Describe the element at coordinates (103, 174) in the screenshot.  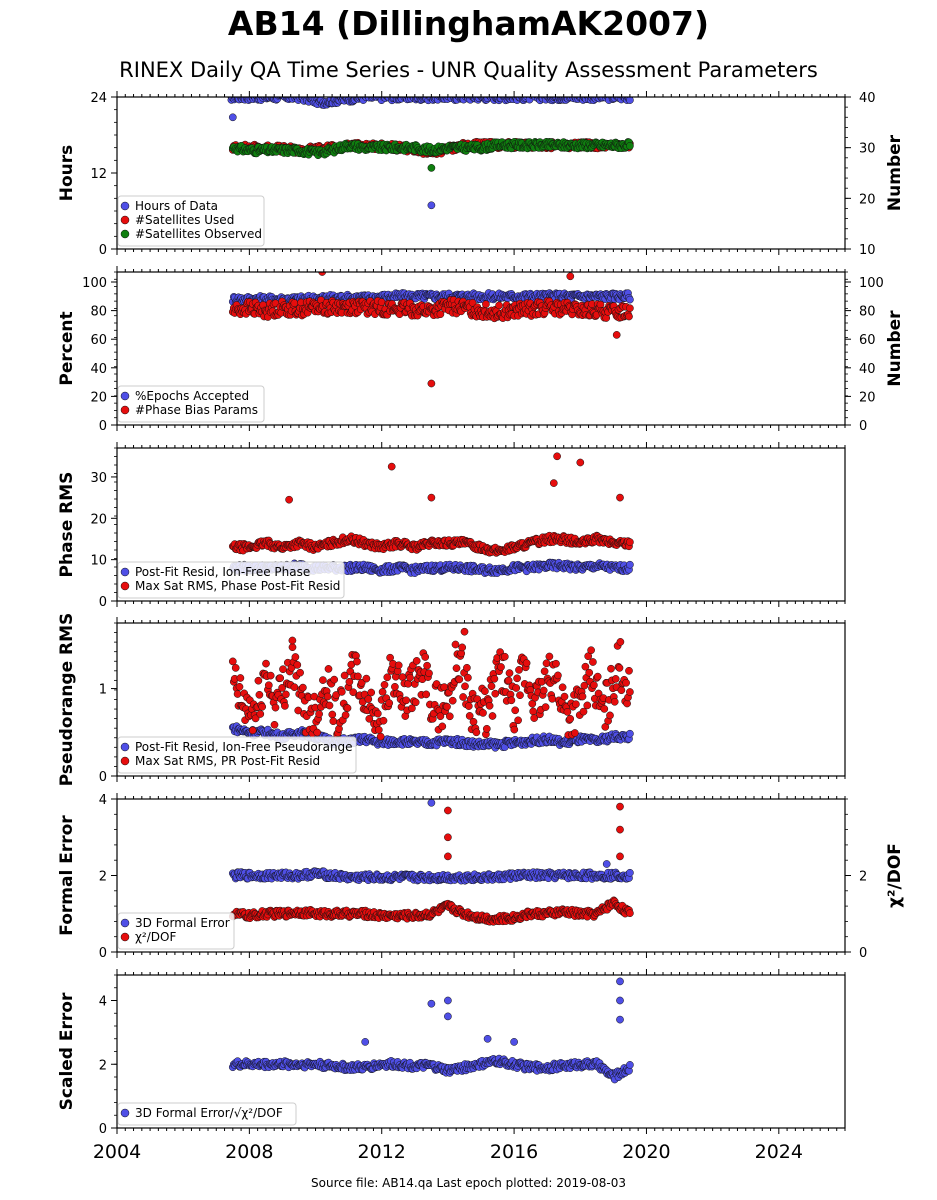
I see `y-ticks-left: 0 12 24` at that location.